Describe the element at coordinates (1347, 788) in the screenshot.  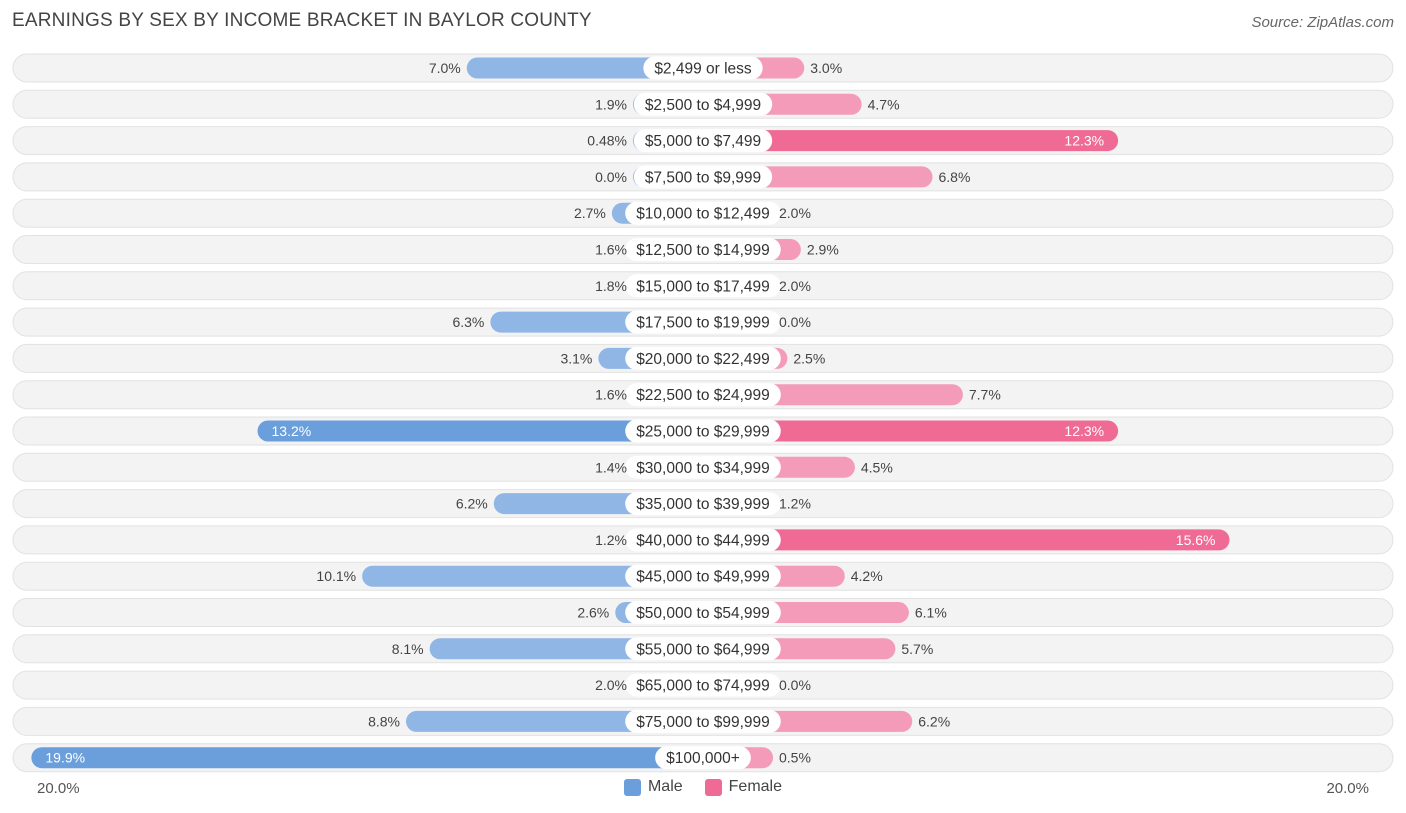
I see `axis-label-right: 20.0%` at that location.